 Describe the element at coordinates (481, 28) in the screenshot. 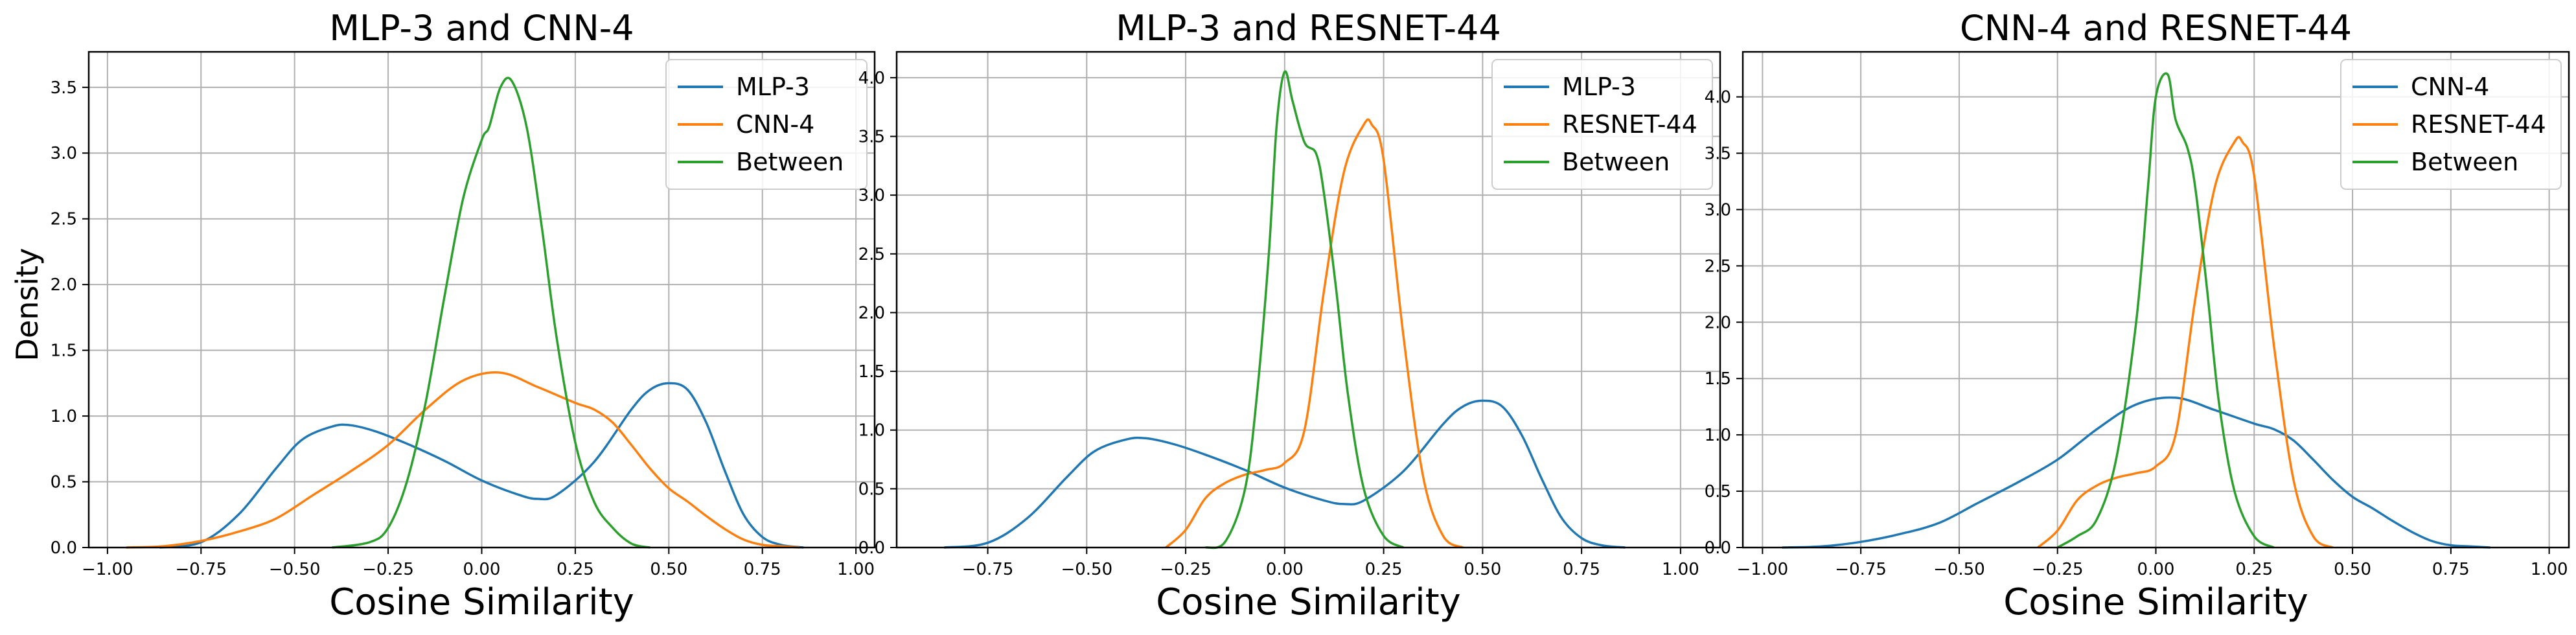

I see `chart-title: MLP-3 and CNN-4` at that location.